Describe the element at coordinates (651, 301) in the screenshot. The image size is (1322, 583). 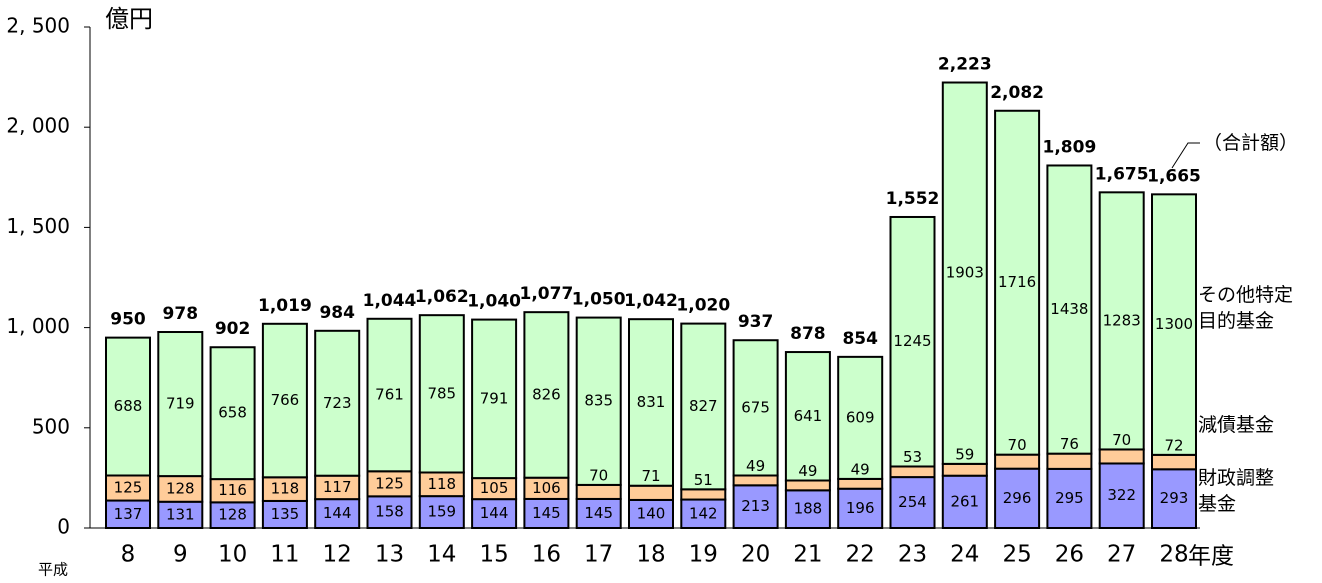
I see `total-label: 1,042` at that location.